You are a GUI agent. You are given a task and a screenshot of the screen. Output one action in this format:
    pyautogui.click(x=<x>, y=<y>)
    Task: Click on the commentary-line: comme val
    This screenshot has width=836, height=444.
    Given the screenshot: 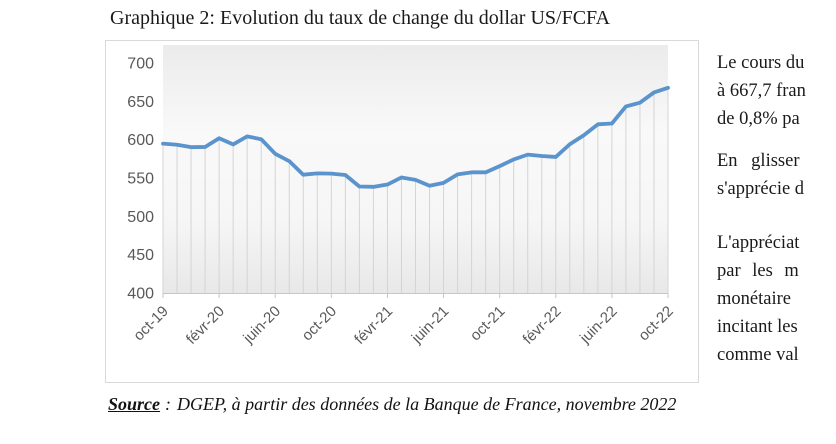 What is the action you would take?
    pyautogui.click(x=758, y=355)
    